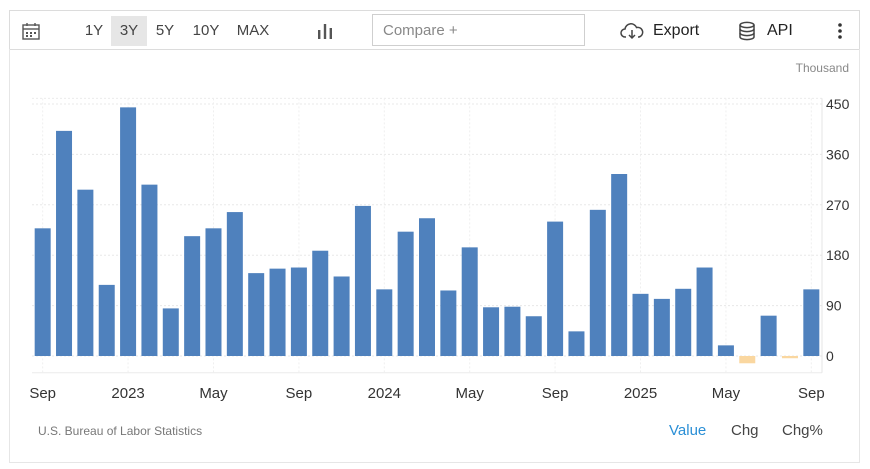 This screenshot has width=870, height=469. I want to click on x-tick-label: 2024, so click(384, 393).